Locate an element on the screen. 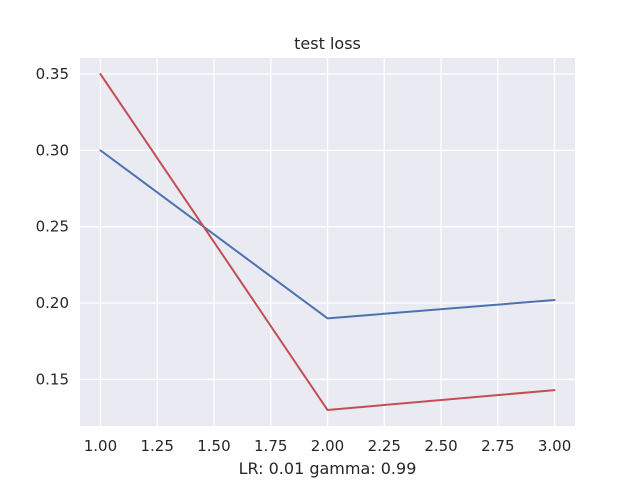 The height and width of the screenshot is (480, 640). x-tick-label: 2.25 is located at coordinates (384, 446).